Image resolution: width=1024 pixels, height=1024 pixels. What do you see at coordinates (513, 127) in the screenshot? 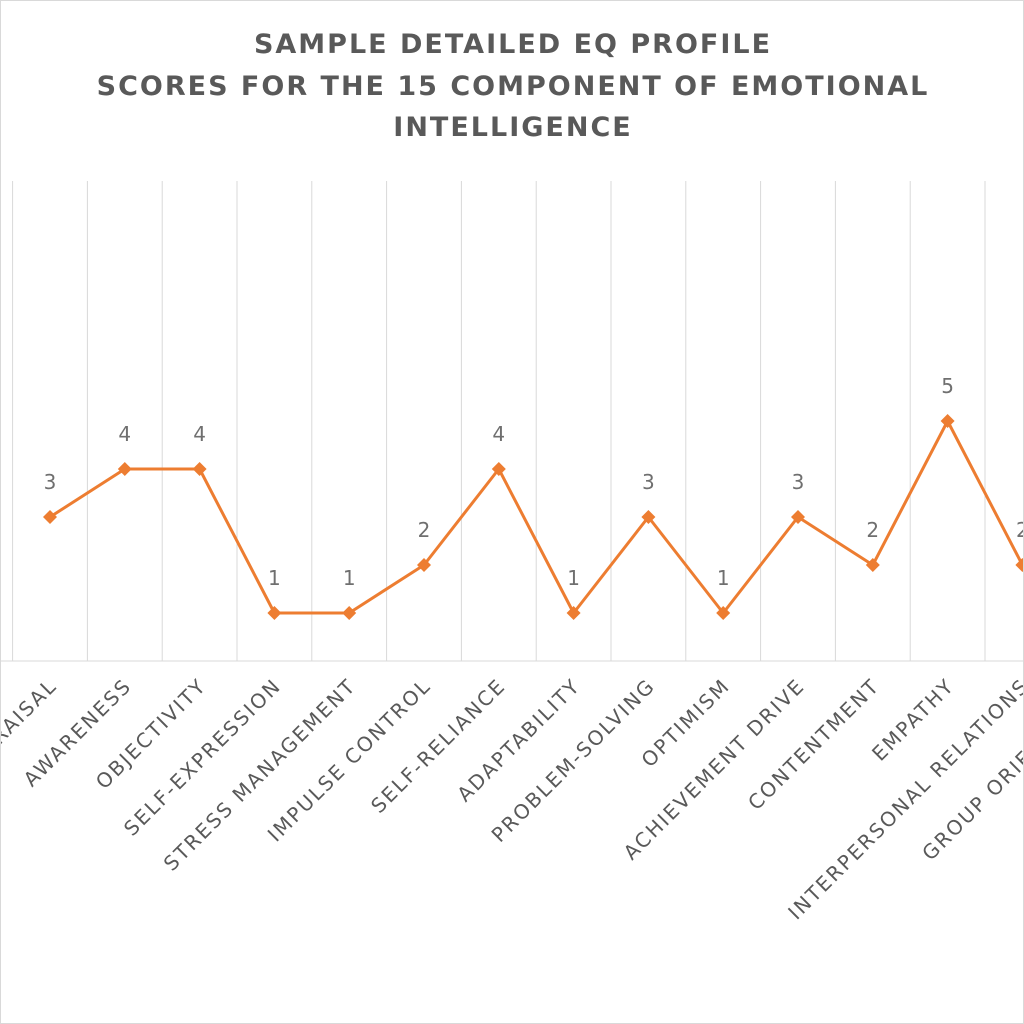
I see `chart-title-line-3: INTELLIGENCE` at bounding box center [513, 127].